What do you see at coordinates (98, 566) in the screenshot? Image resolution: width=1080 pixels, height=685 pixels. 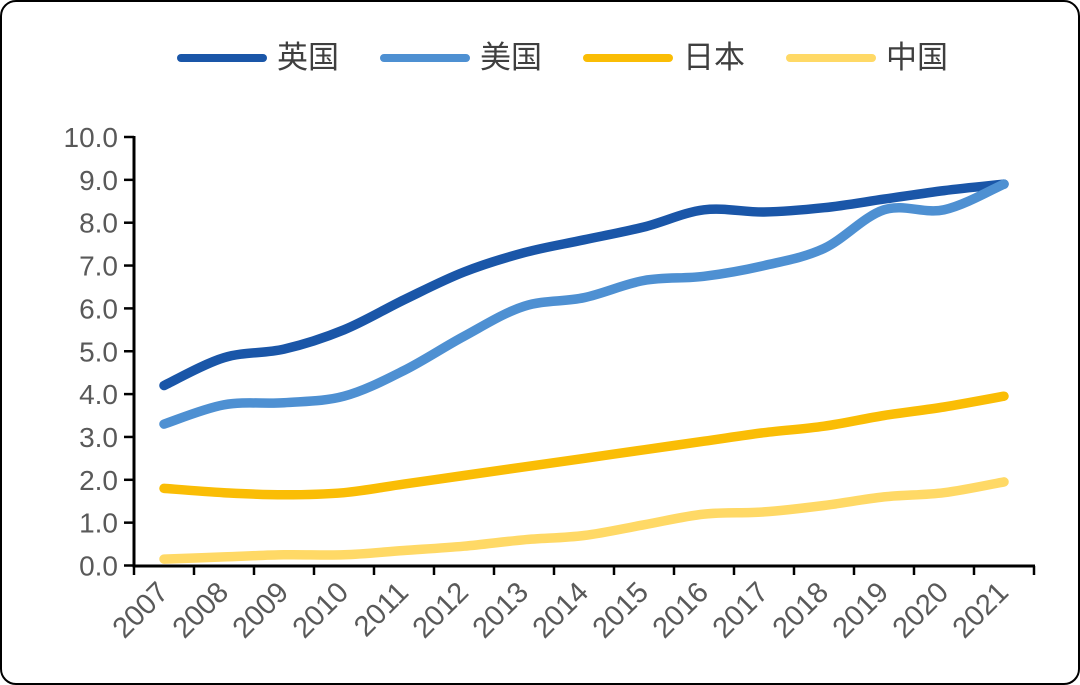 I see `y-axis-label: 0.0` at bounding box center [98, 566].